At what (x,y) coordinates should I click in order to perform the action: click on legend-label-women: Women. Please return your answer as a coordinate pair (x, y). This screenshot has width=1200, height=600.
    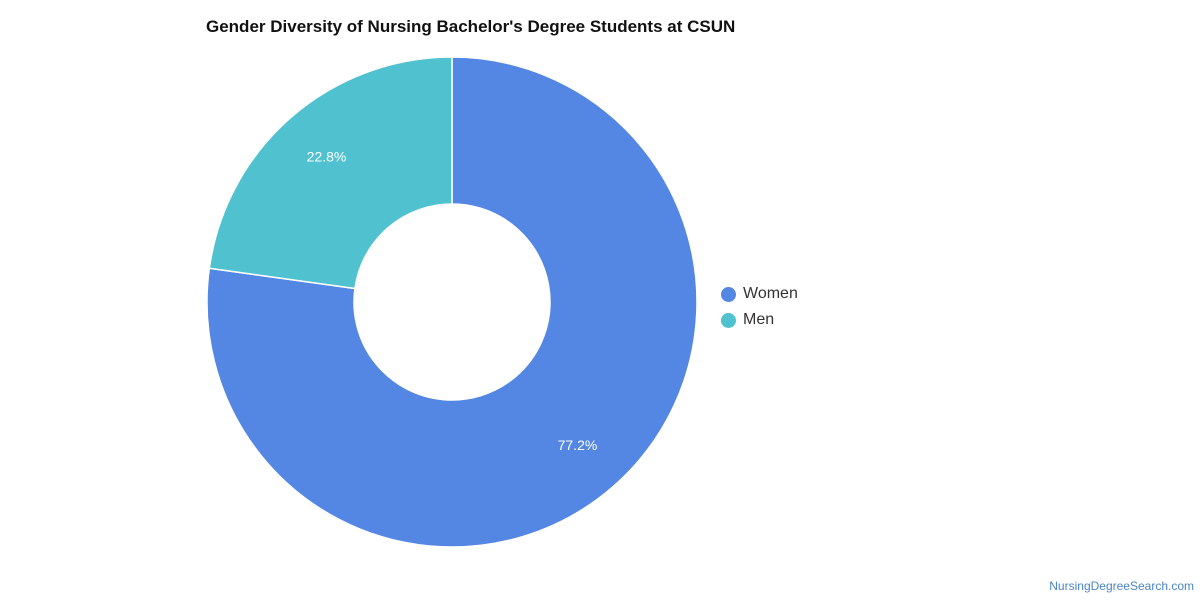
    Looking at the image, I should click on (770, 293).